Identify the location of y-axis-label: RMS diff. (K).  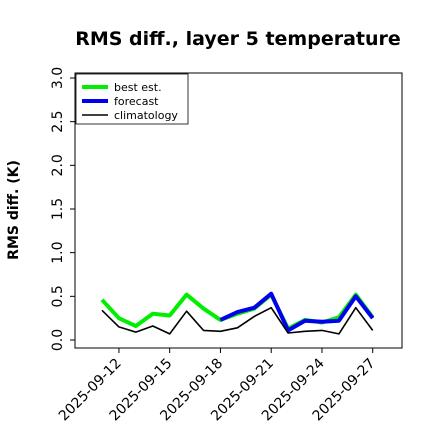
(14, 210).